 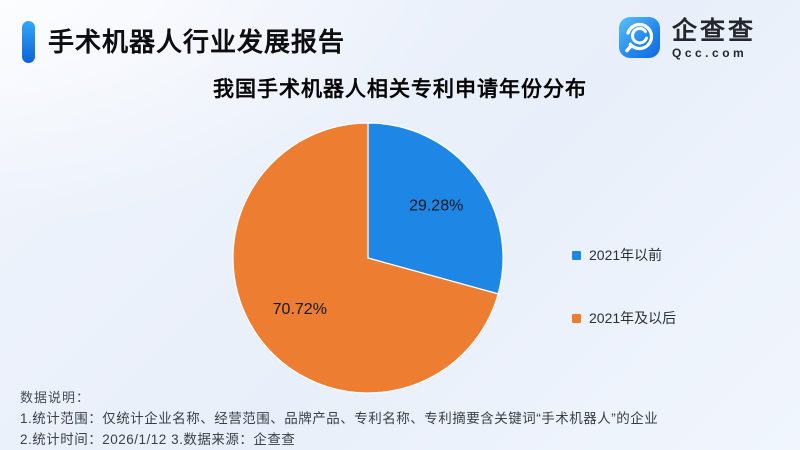 What do you see at coordinates (55, 397) in the screenshot?
I see `notes-heading: 数据说明：` at bounding box center [55, 397].